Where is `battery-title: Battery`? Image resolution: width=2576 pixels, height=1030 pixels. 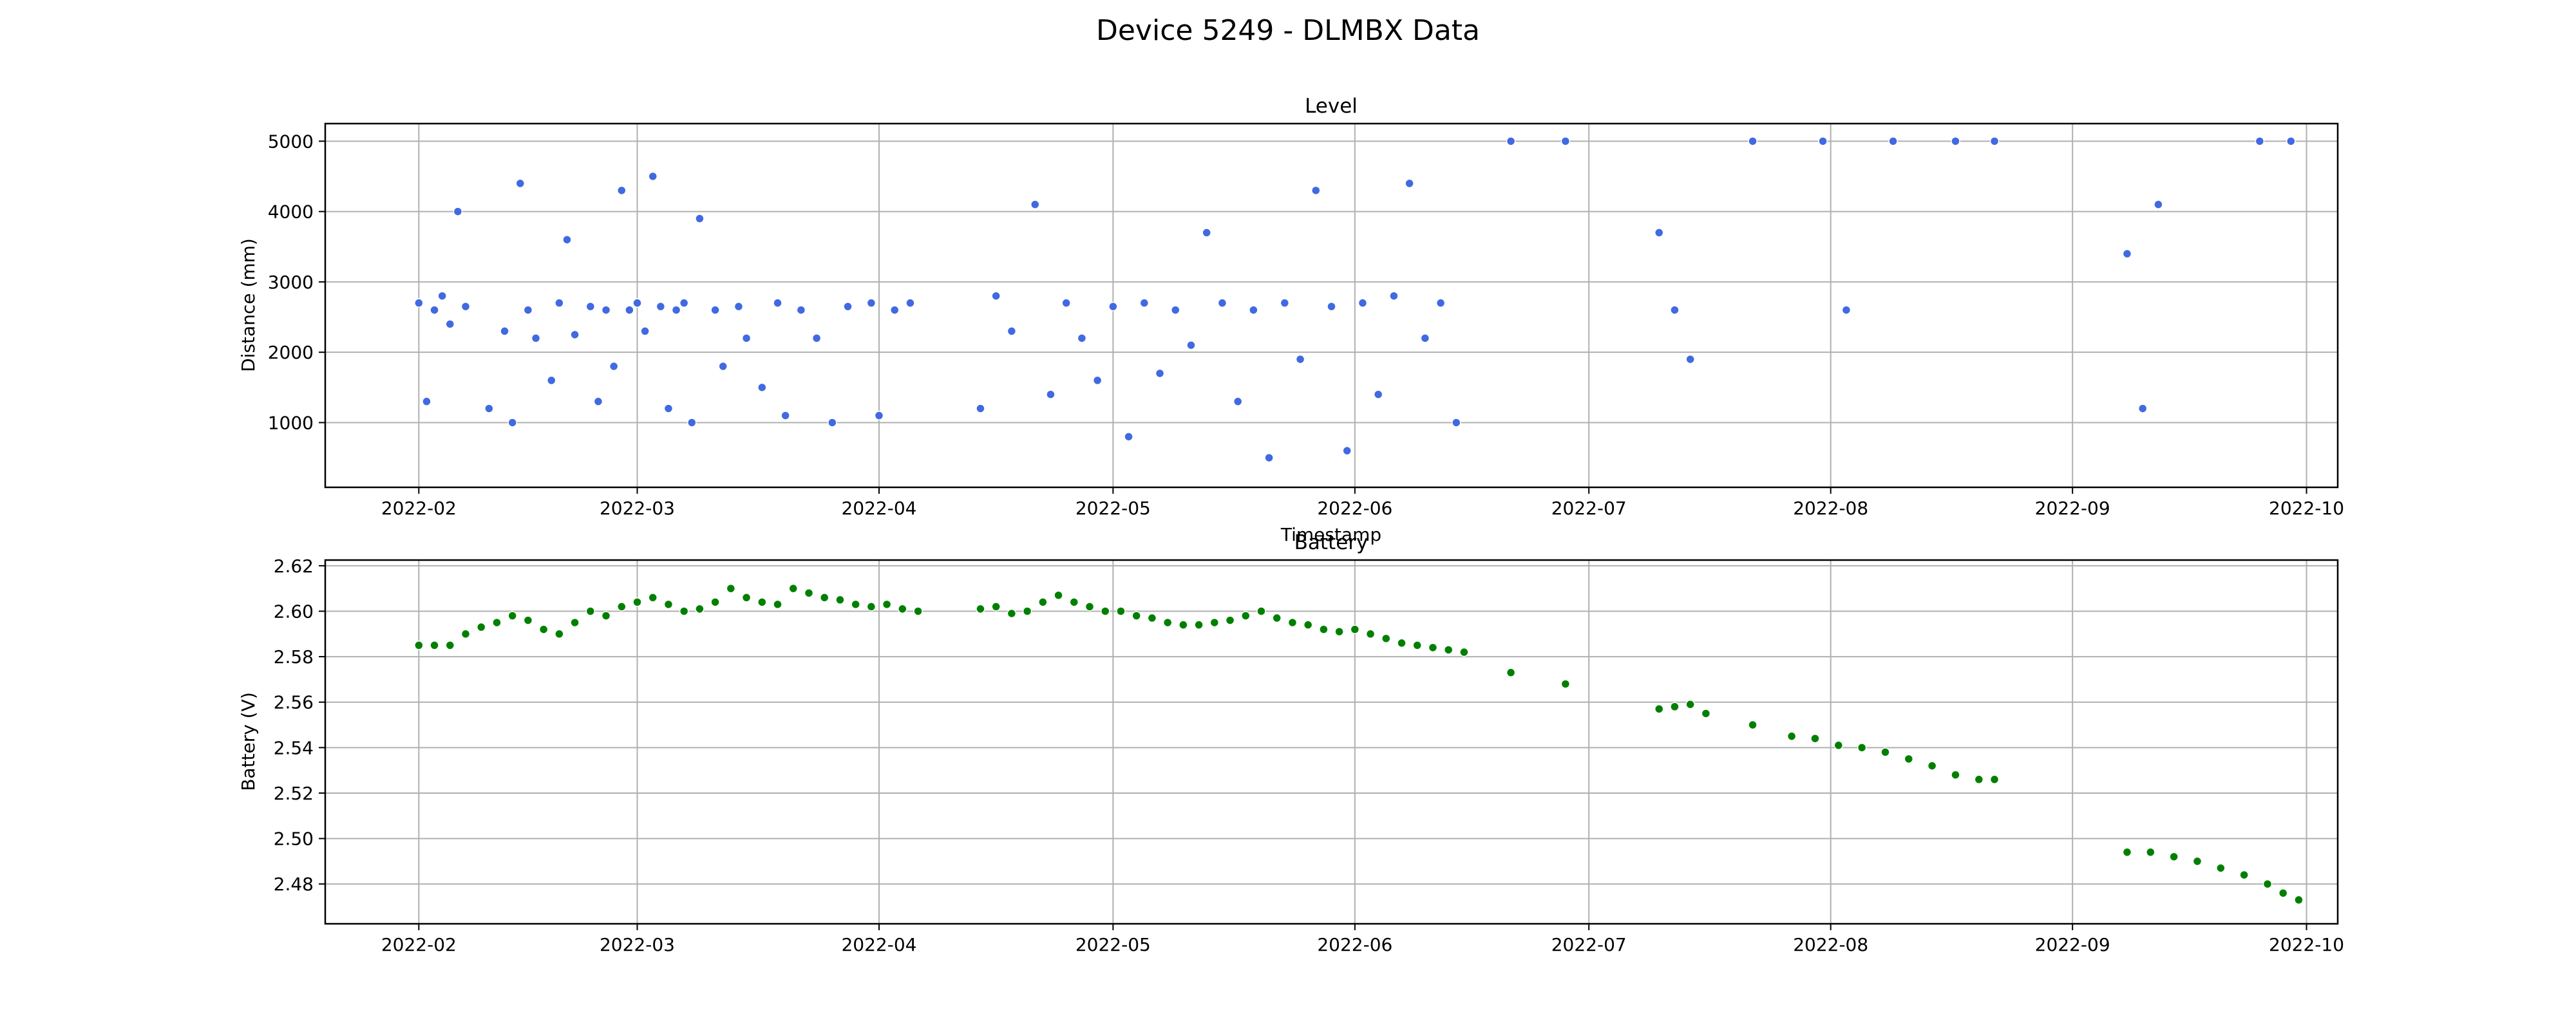
battery-title: Battery is located at coordinates (1331, 542).